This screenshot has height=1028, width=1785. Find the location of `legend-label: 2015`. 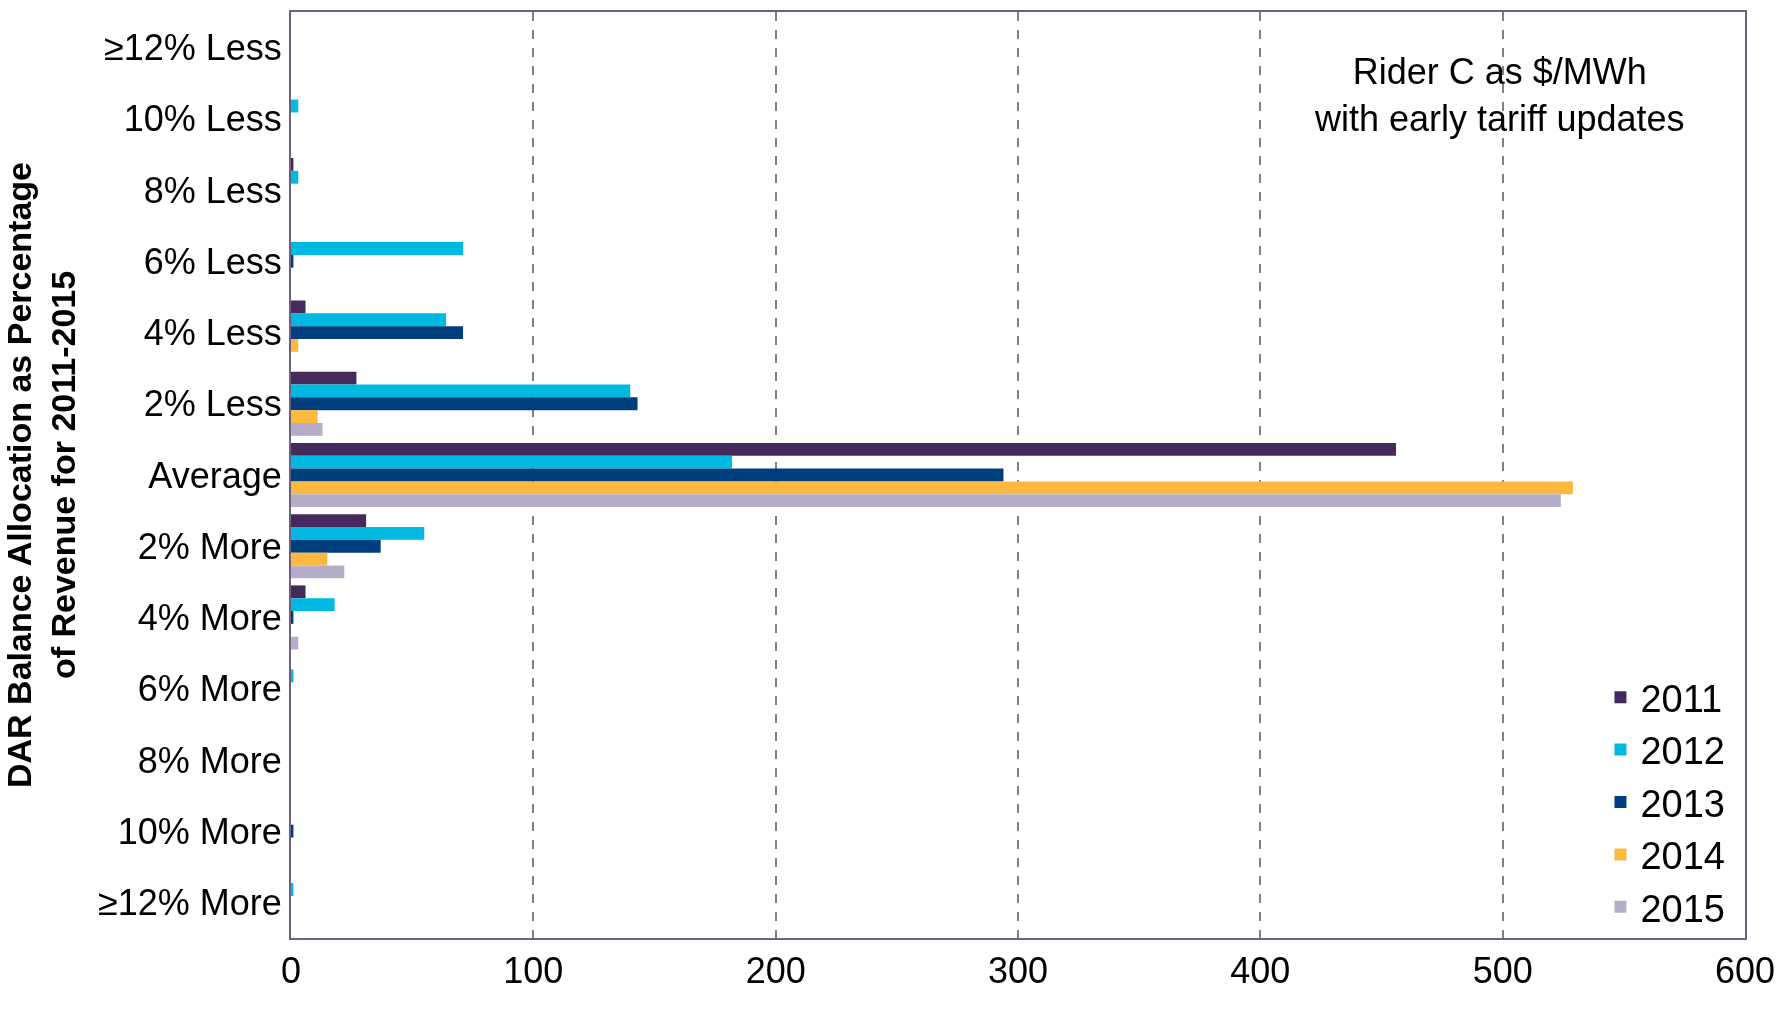

legend-label: 2015 is located at coordinates (1683, 908).